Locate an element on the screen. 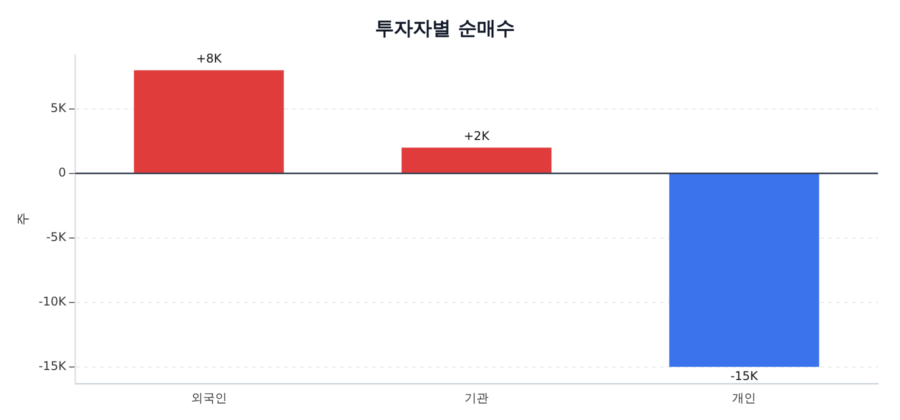 Image resolution: width=900 pixels, height=420 pixels. x-tick-label: 기관 is located at coordinates (476, 397).